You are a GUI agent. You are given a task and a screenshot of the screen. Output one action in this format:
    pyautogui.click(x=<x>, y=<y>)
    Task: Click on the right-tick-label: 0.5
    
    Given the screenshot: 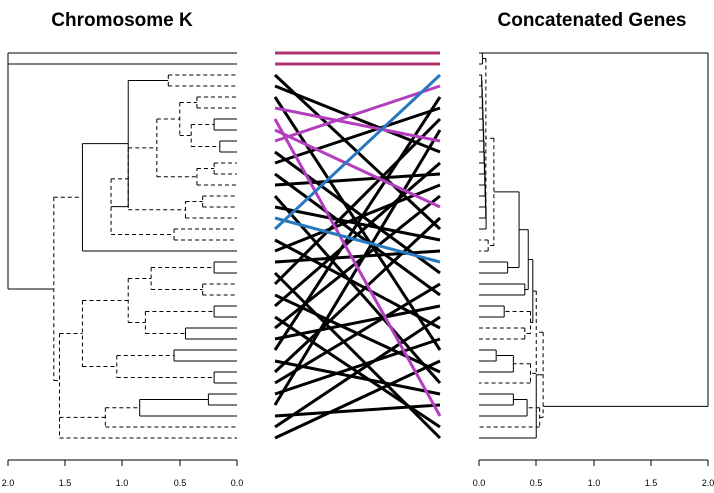 What is the action you would take?
    pyautogui.click(x=536, y=483)
    